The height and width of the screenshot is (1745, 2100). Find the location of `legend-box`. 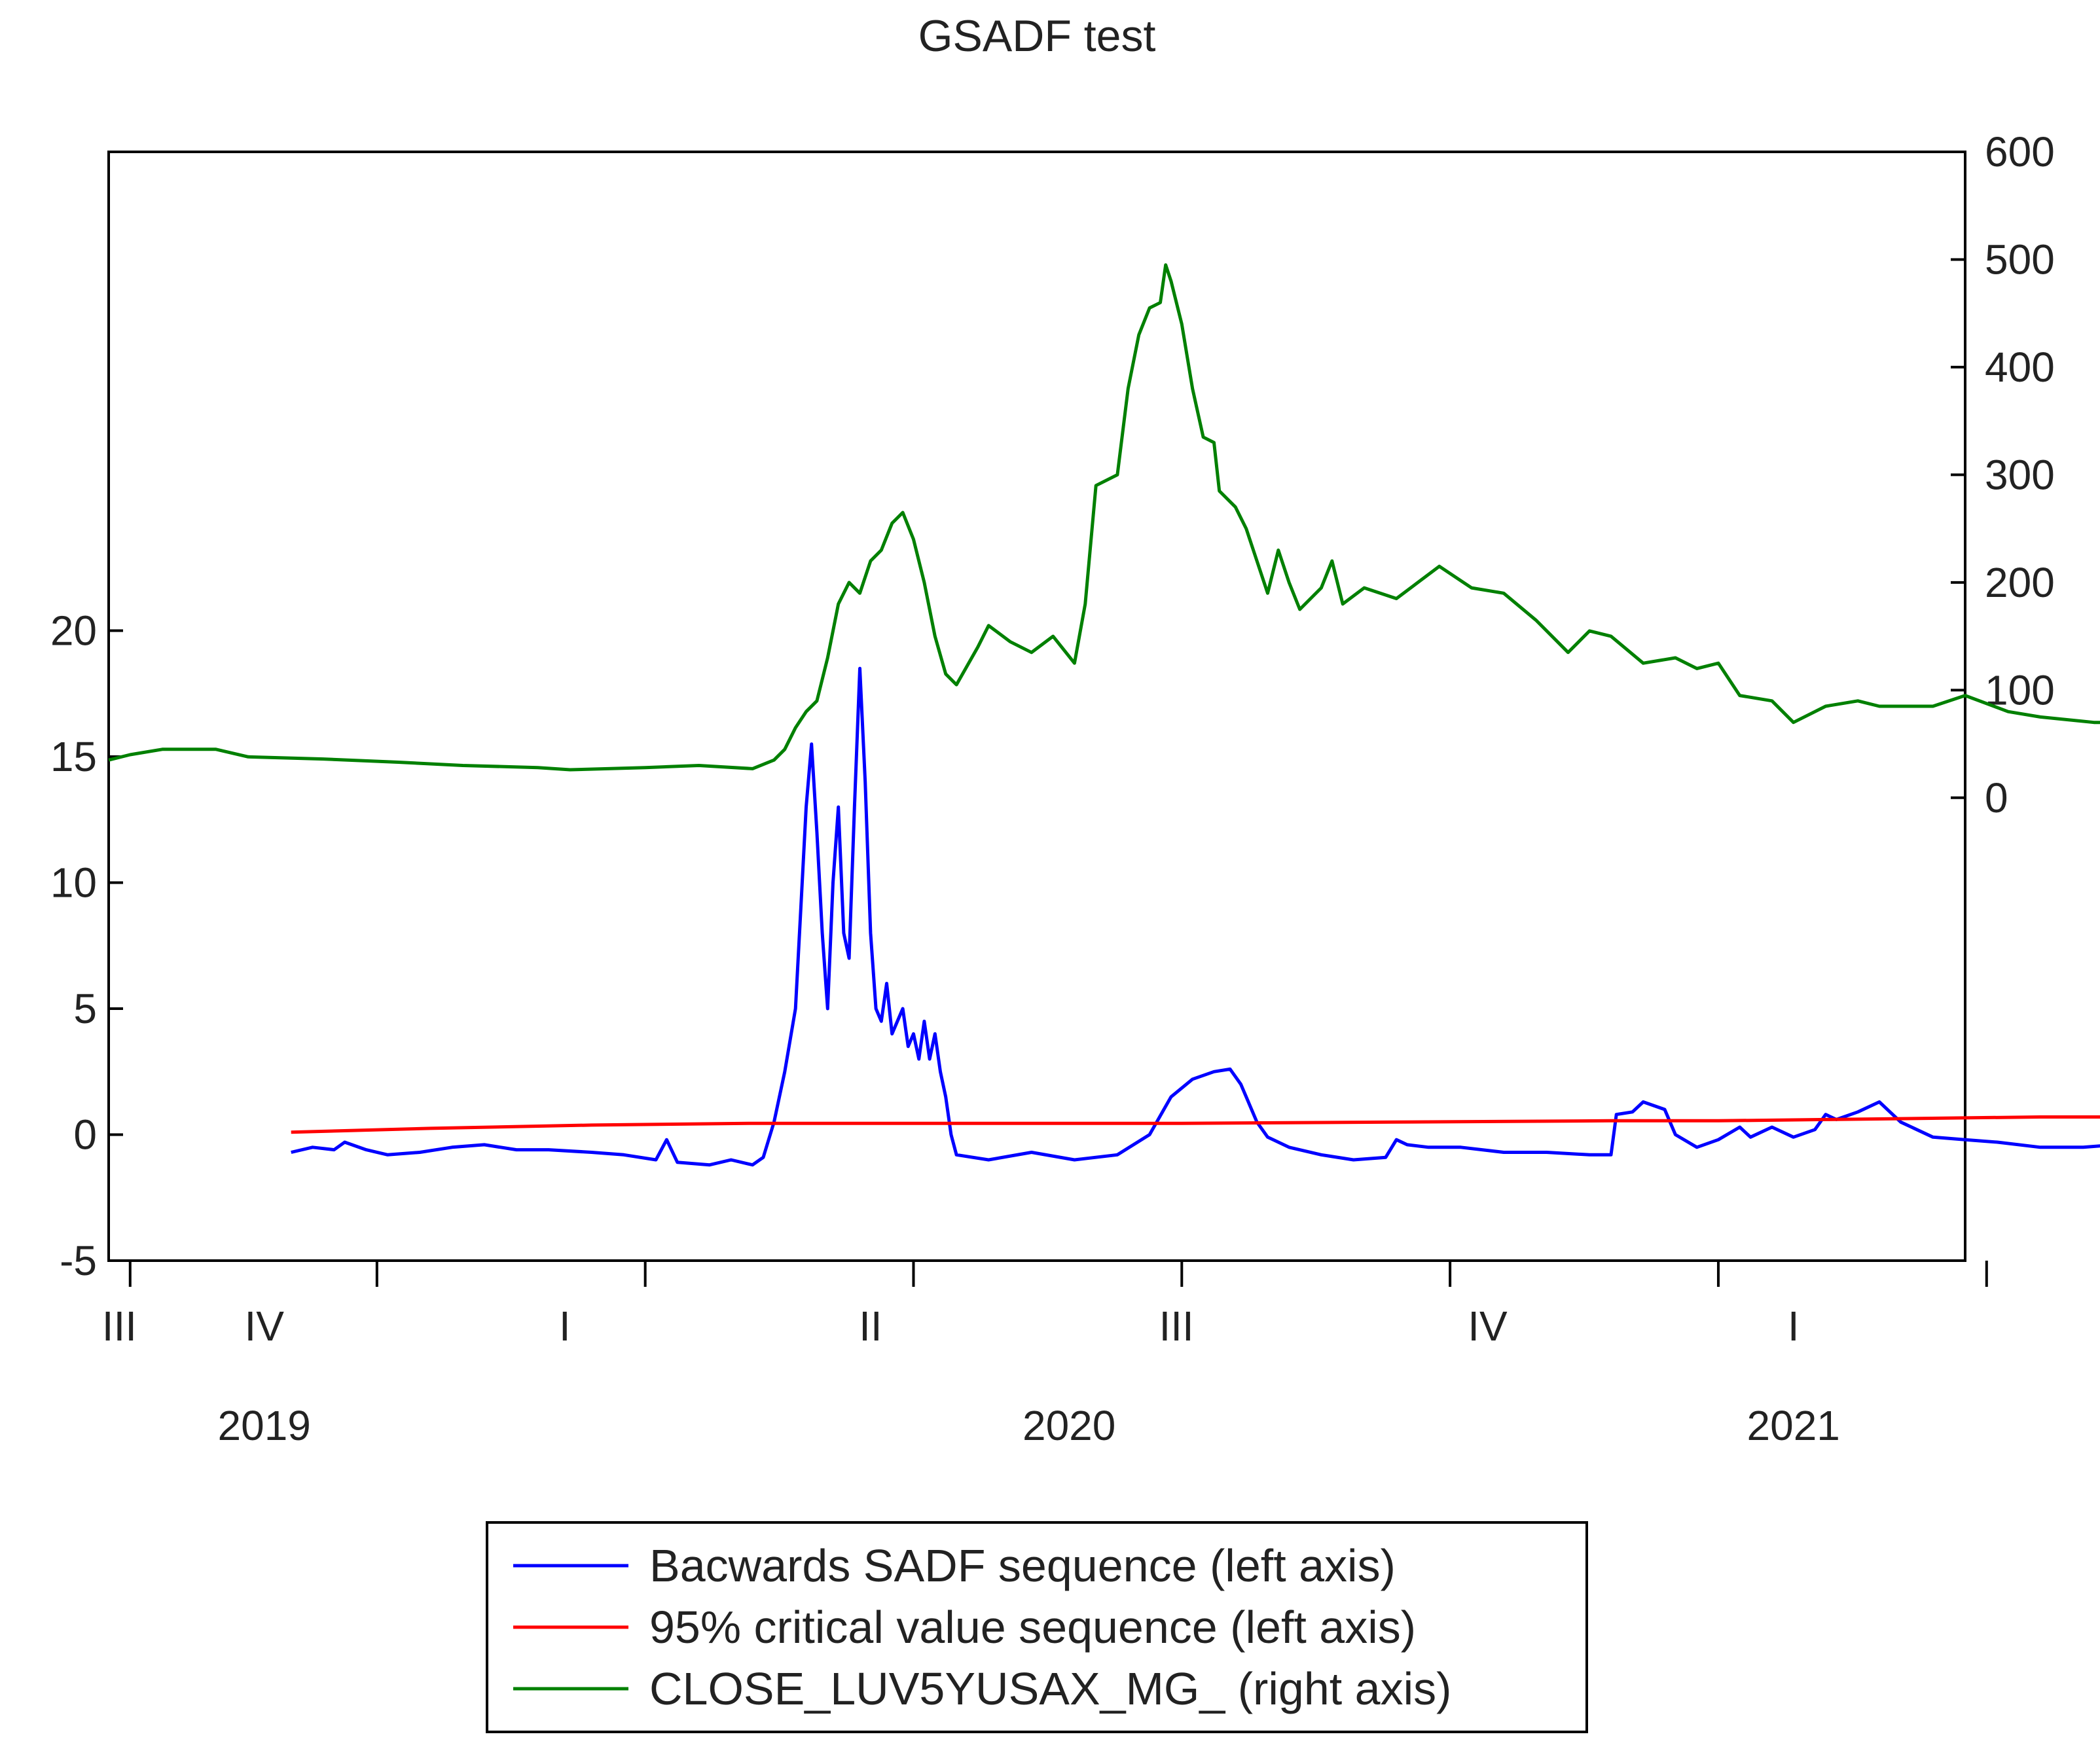

legend-box is located at coordinates (1037, 1627).